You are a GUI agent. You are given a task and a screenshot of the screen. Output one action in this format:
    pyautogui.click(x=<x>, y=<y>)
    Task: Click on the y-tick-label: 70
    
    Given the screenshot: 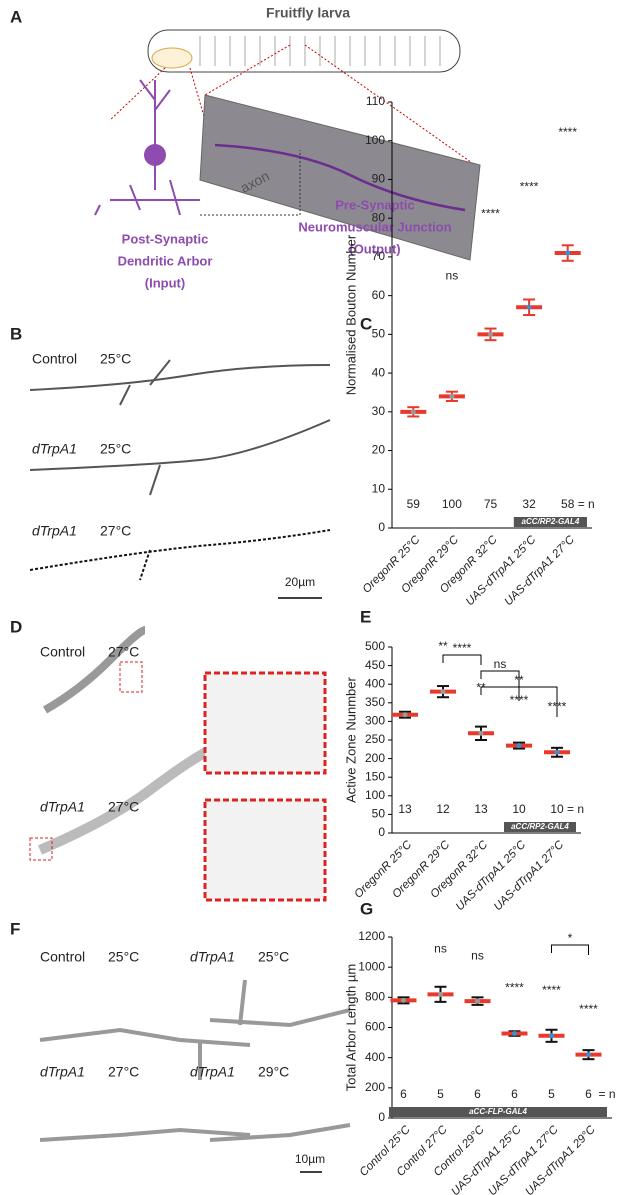 What is the action you would take?
    pyautogui.click(x=379, y=256)
    